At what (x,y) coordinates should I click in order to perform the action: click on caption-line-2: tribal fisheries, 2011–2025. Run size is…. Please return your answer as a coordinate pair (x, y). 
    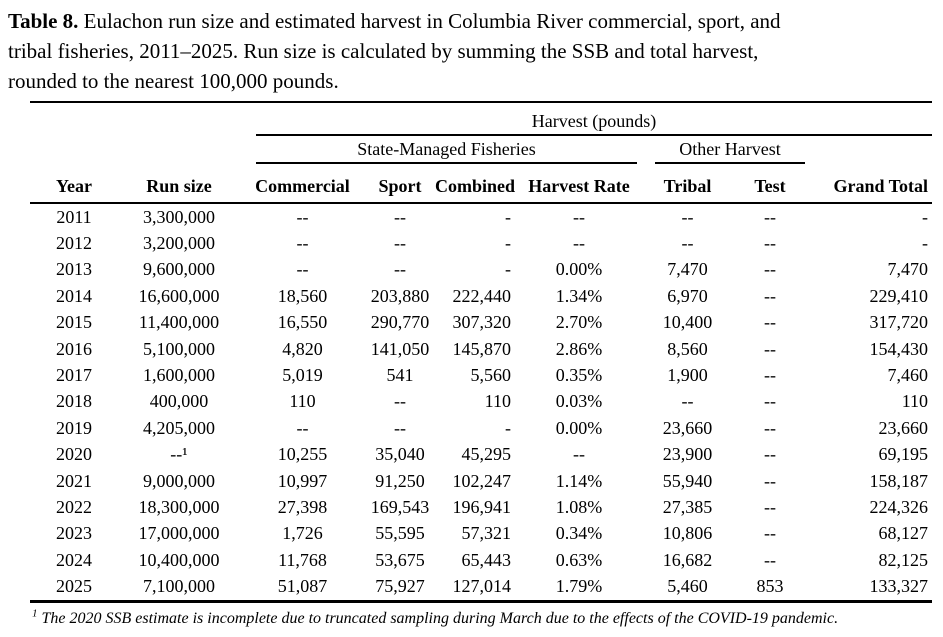
    Looking at the image, I should click on (383, 51).